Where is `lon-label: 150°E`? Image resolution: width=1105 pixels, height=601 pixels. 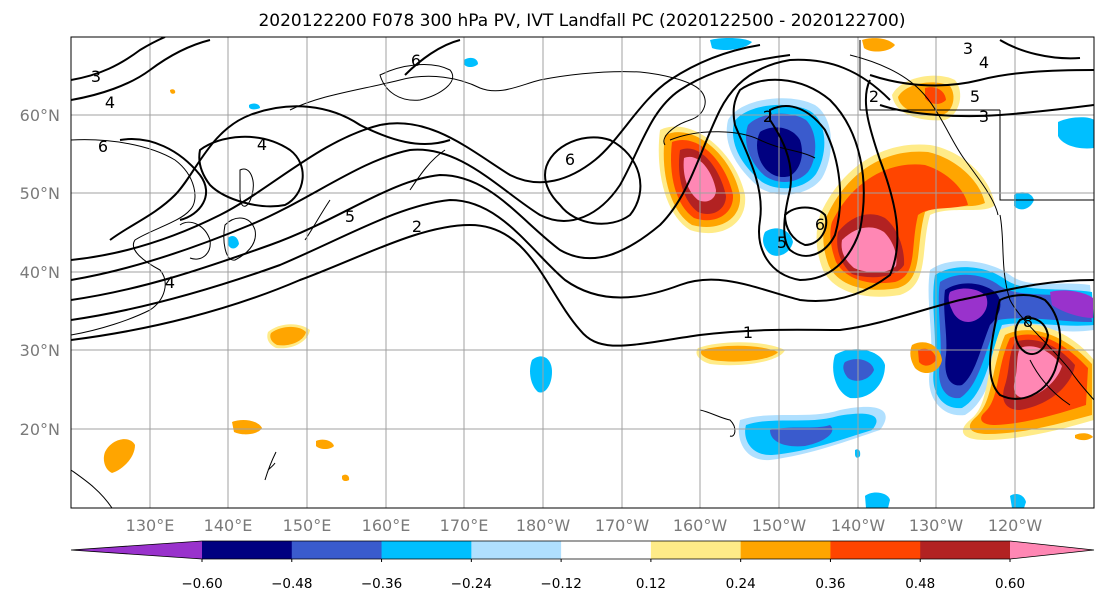 lon-label: 150°E is located at coordinates (307, 525).